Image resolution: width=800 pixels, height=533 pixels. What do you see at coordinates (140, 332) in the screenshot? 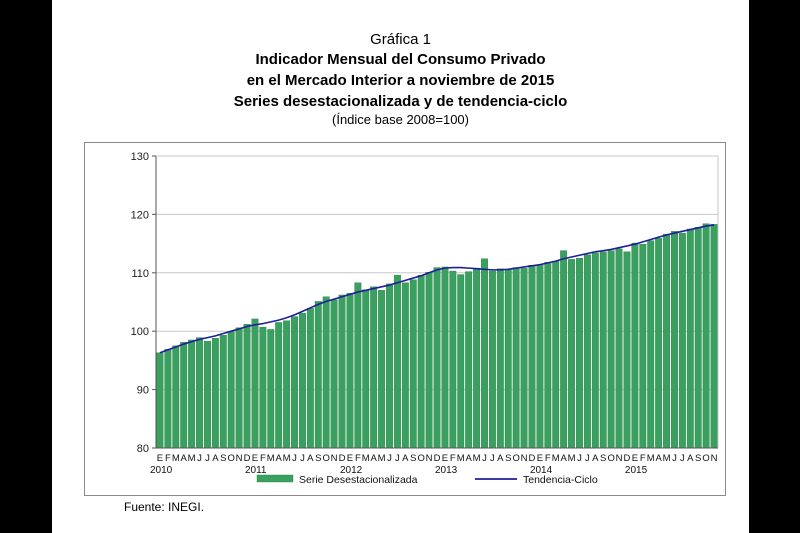
I see `y-tick-label-100: 100` at bounding box center [140, 332].